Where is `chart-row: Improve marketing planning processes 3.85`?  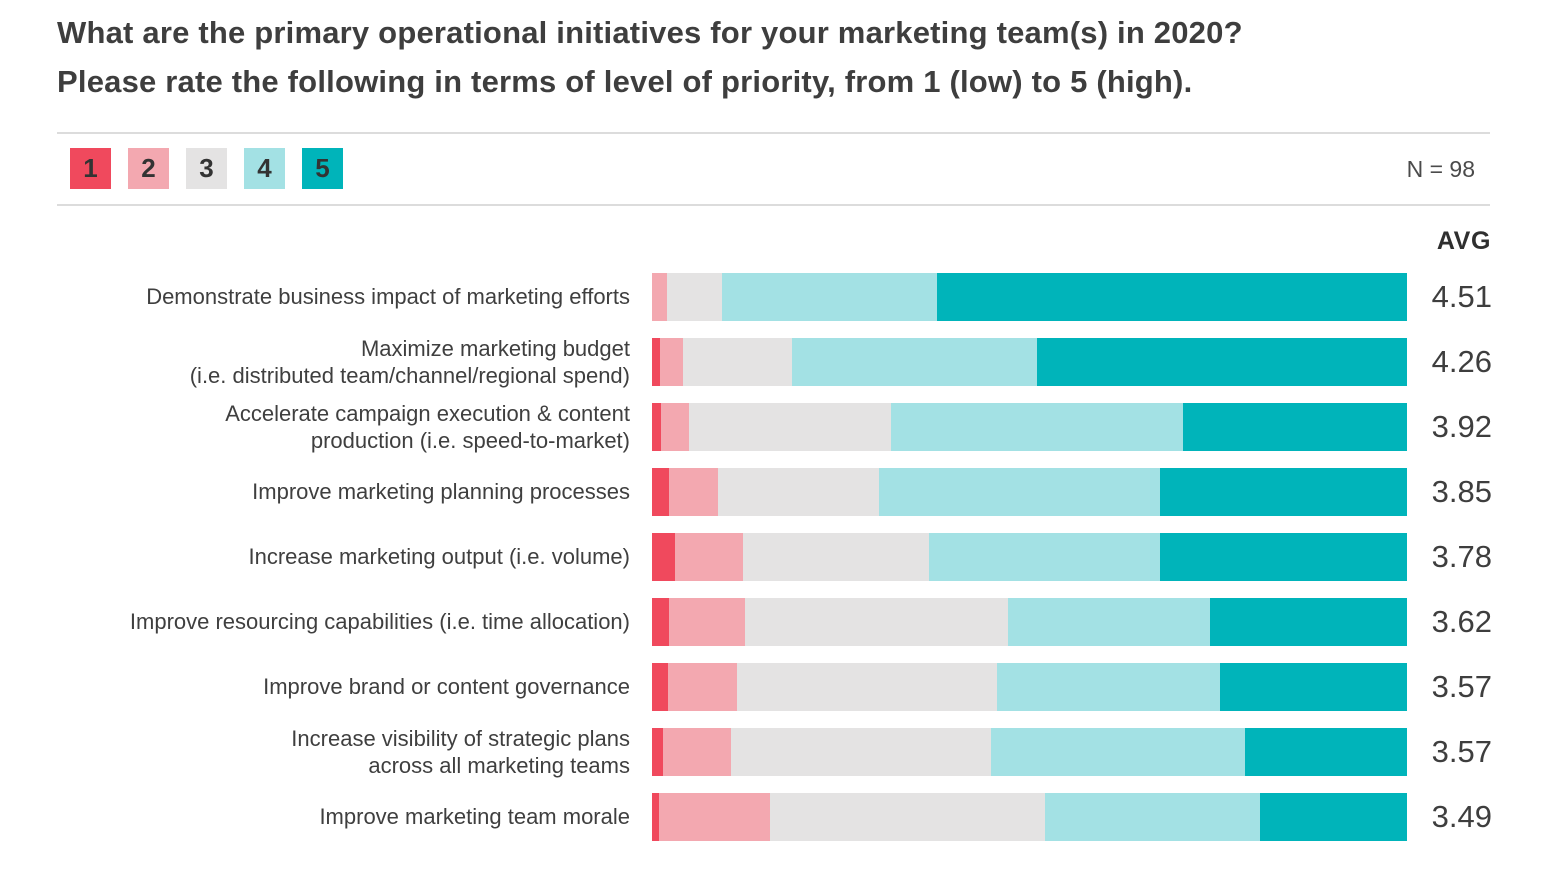 chart-row: Improve marketing planning processes 3.85 is located at coordinates (800, 491).